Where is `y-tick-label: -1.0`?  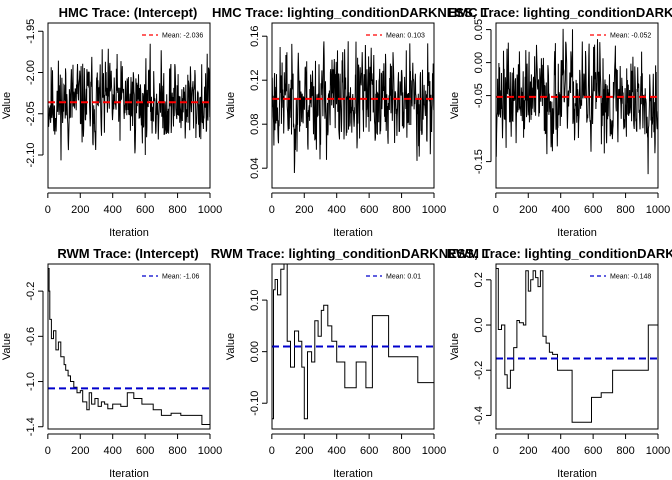 y-tick-label: -1.0 is located at coordinates (31, 381).